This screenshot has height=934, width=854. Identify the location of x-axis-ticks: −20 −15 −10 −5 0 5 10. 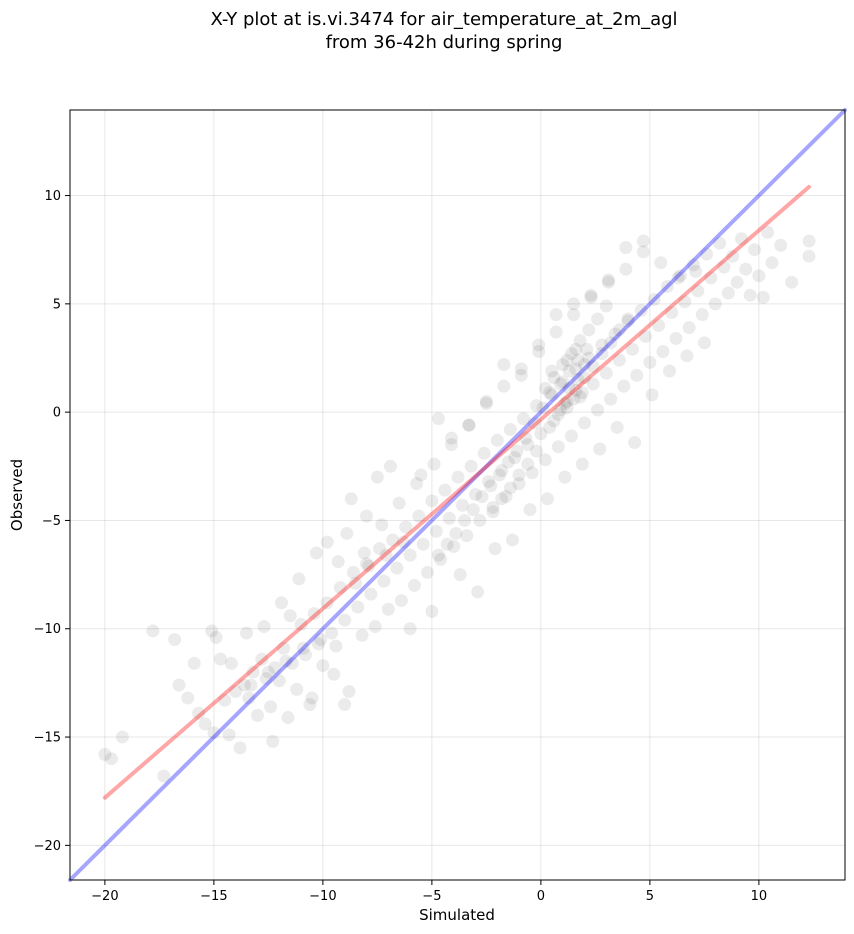
(429, 892).